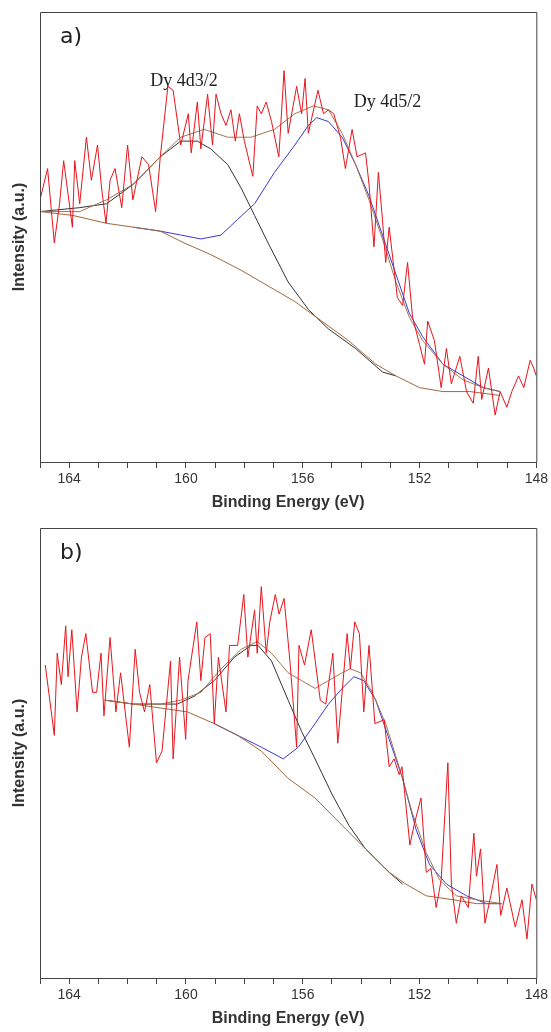 The height and width of the screenshot is (1032, 551). What do you see at coordinates (71, 35) in the screenshot?
I see `text: a)` at bounding box center [71, 35].